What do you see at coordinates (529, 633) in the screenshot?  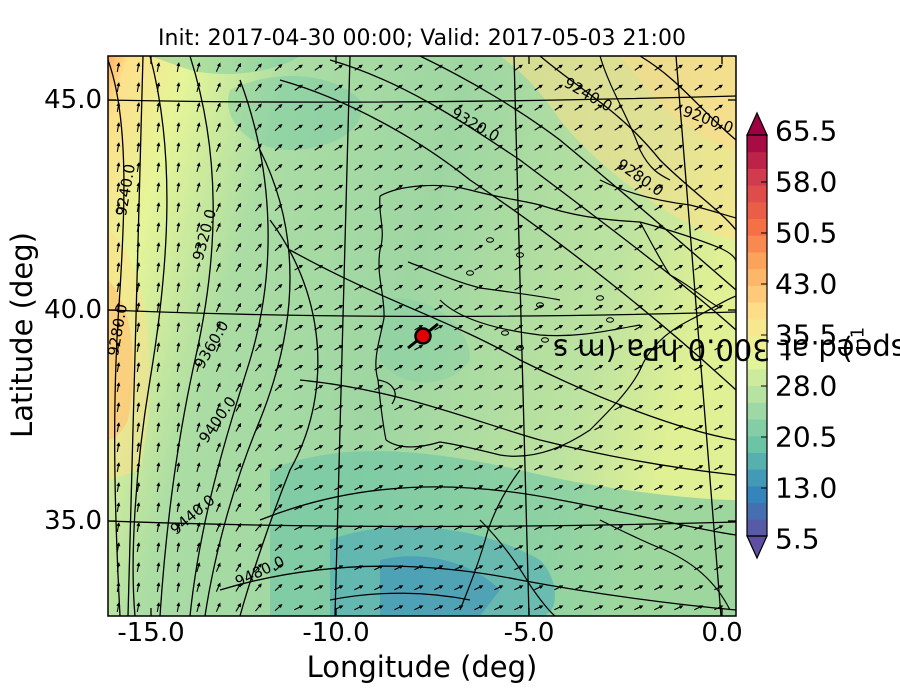 I see `x-tick-label: -5.0` at bounding box center [529, 633].